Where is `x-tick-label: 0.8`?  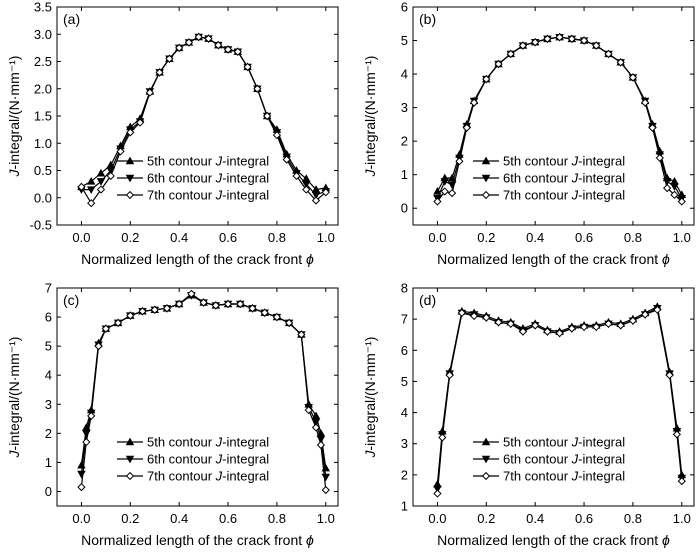 x-tick-label: 0.8 is located at coordinates (277, 518).